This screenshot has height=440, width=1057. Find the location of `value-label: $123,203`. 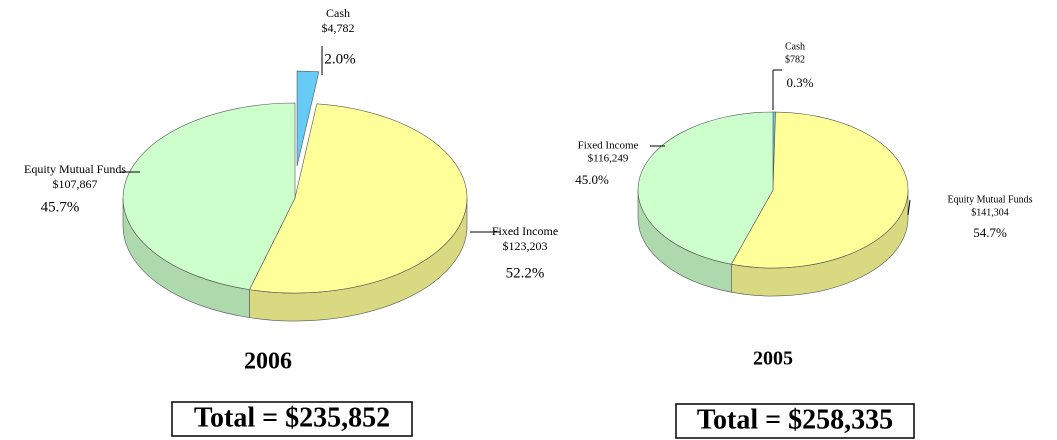

value-label: $123,203 is located at coordinates (525, 246).